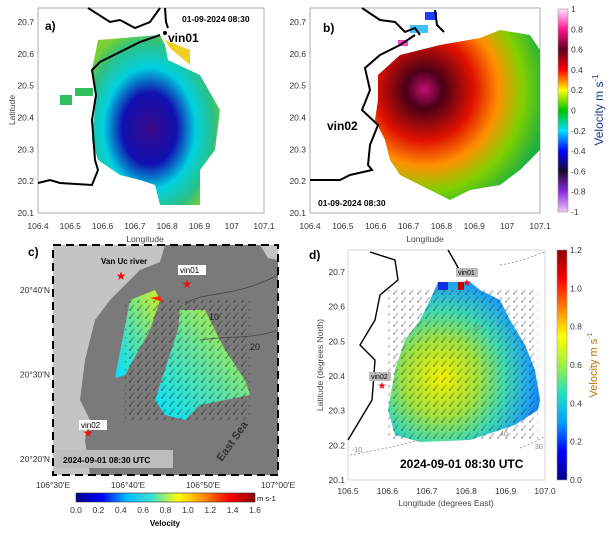 Image resolution: width=611 pixels, height=541 pixels. I want to click on colorbar-tick-label: -0.6, so click(578, 171).